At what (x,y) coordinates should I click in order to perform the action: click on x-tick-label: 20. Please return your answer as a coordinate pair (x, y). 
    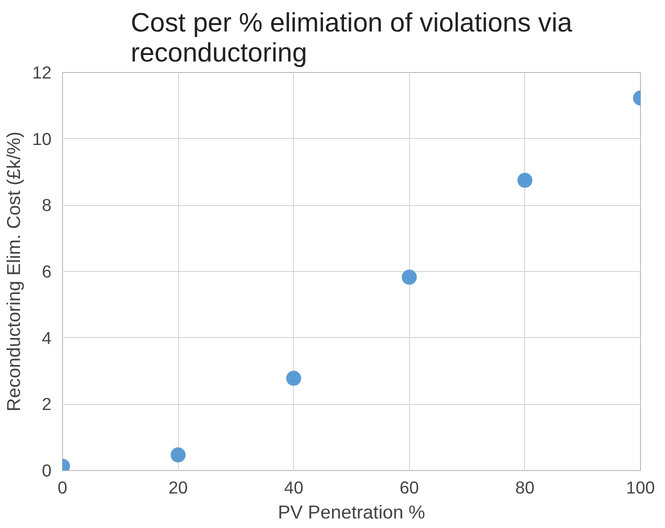
    Looking at the image, I should click on (178, 488).